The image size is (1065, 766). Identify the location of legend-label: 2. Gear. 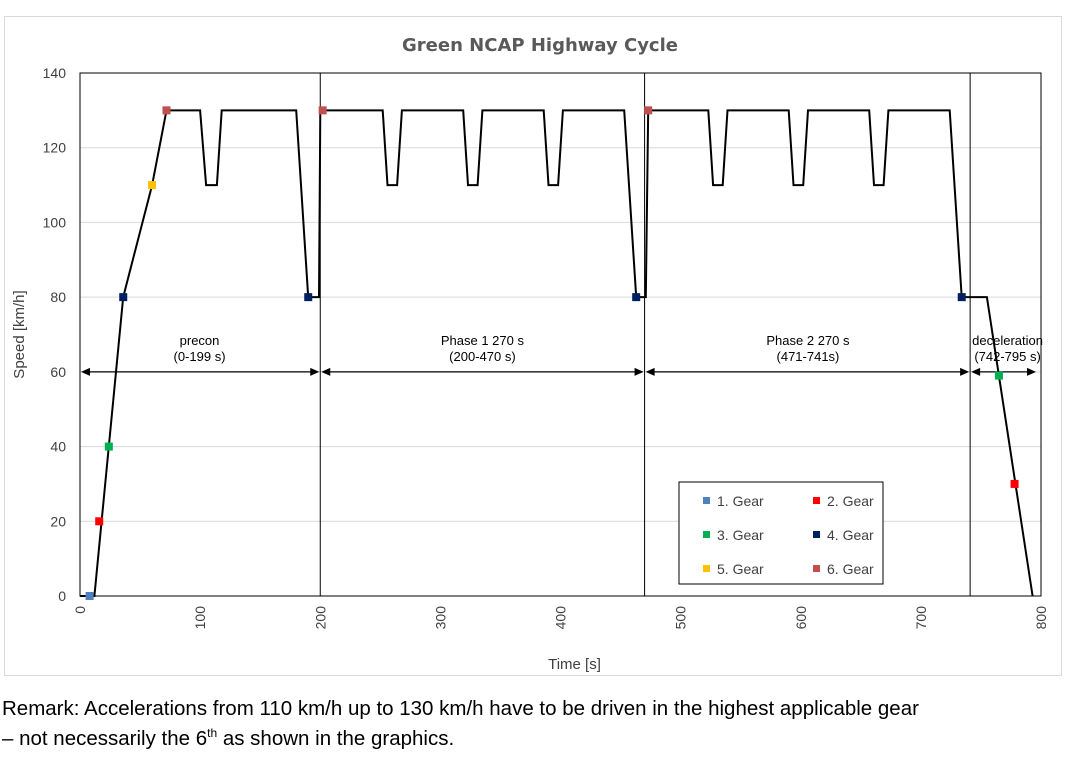
(850, 501).